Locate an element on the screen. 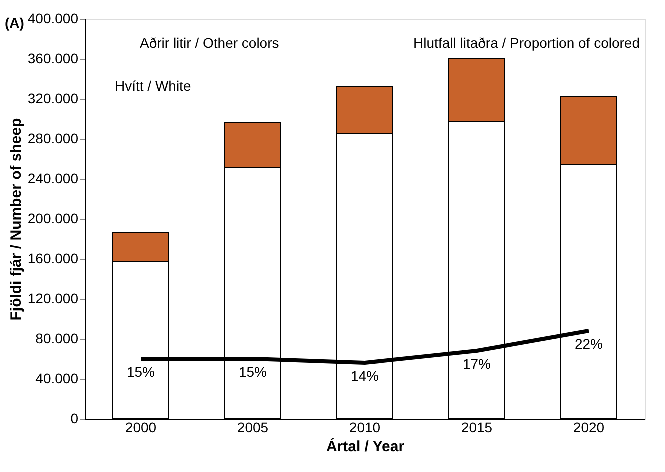 This screenshot has width=665, height=472. y-tick-label: 280.000 is located at coordinates (53, 138).